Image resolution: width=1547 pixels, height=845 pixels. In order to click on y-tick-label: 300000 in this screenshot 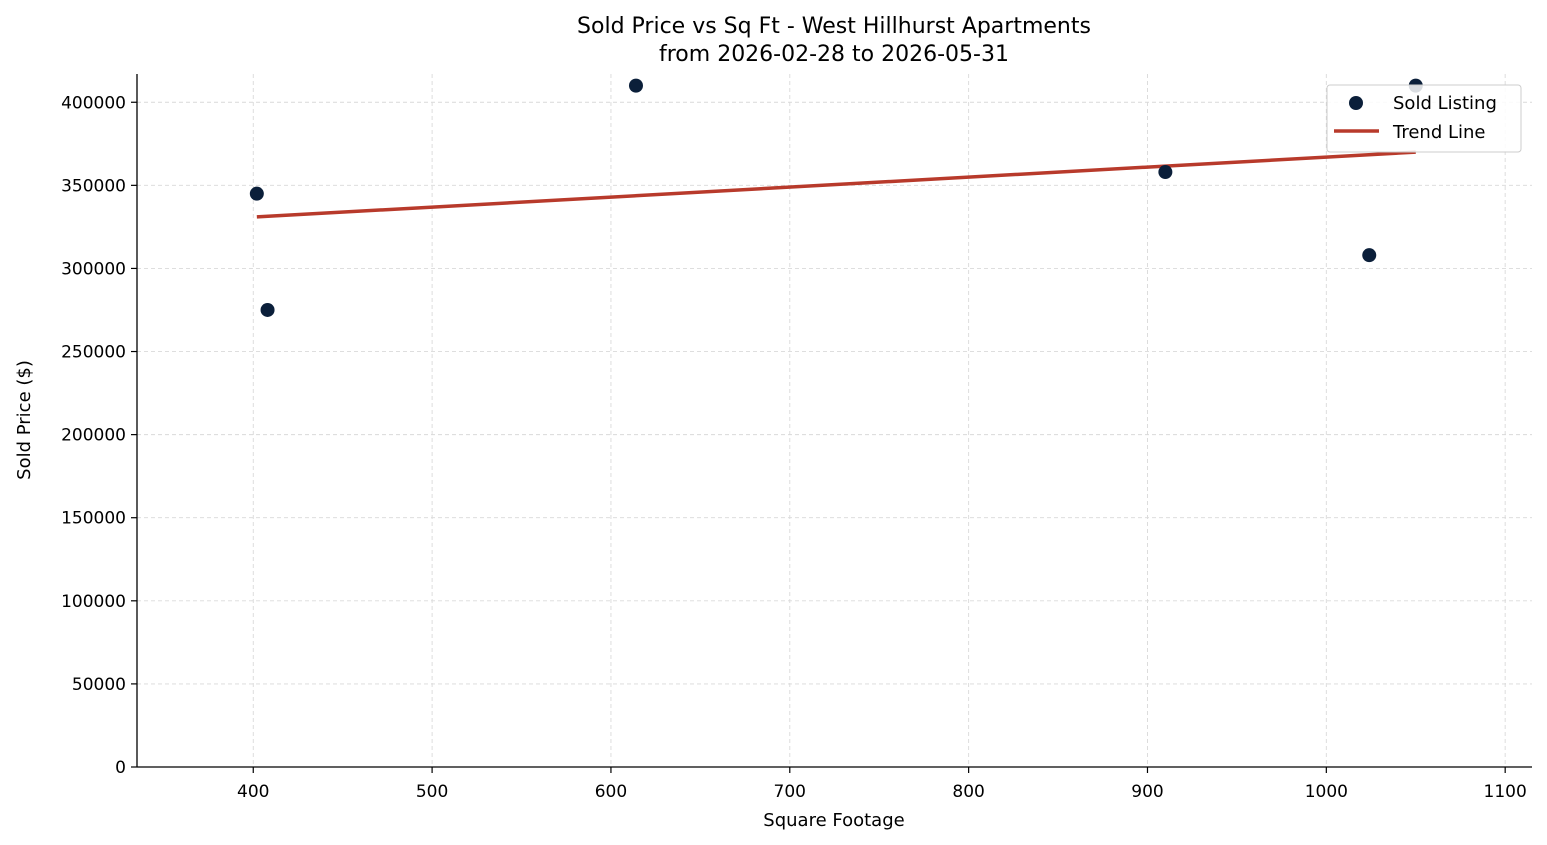, I will do `click(93, 269)`.